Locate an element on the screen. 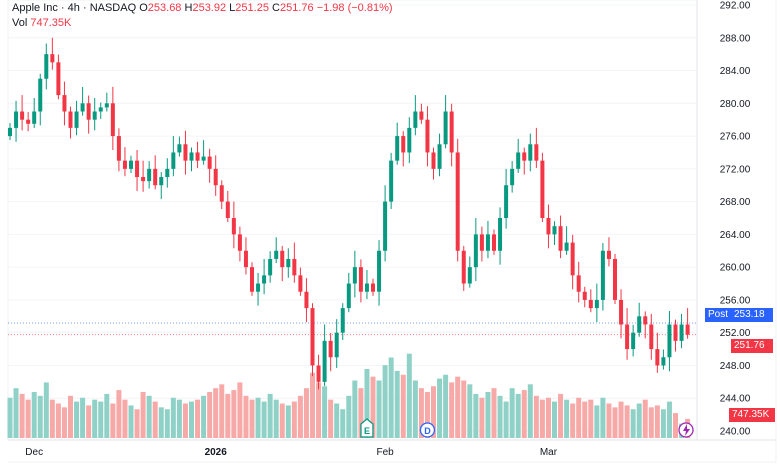  price-tick-label: 260.00 is located at coordinates (735, 268).